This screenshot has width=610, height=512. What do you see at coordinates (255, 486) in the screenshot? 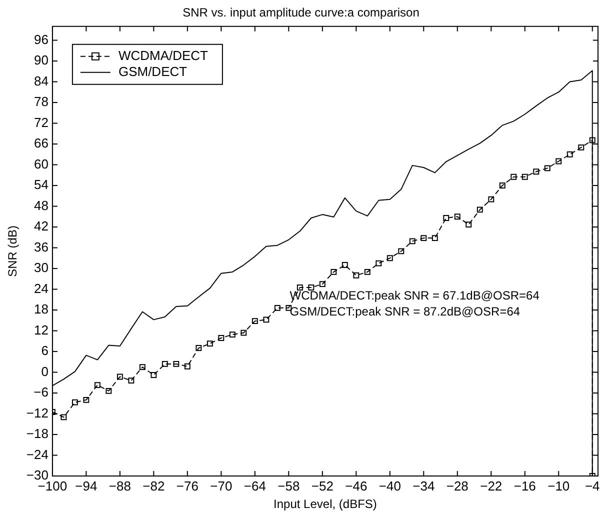
I see `x-tick-label: −64` at bounding box center [255, 486].